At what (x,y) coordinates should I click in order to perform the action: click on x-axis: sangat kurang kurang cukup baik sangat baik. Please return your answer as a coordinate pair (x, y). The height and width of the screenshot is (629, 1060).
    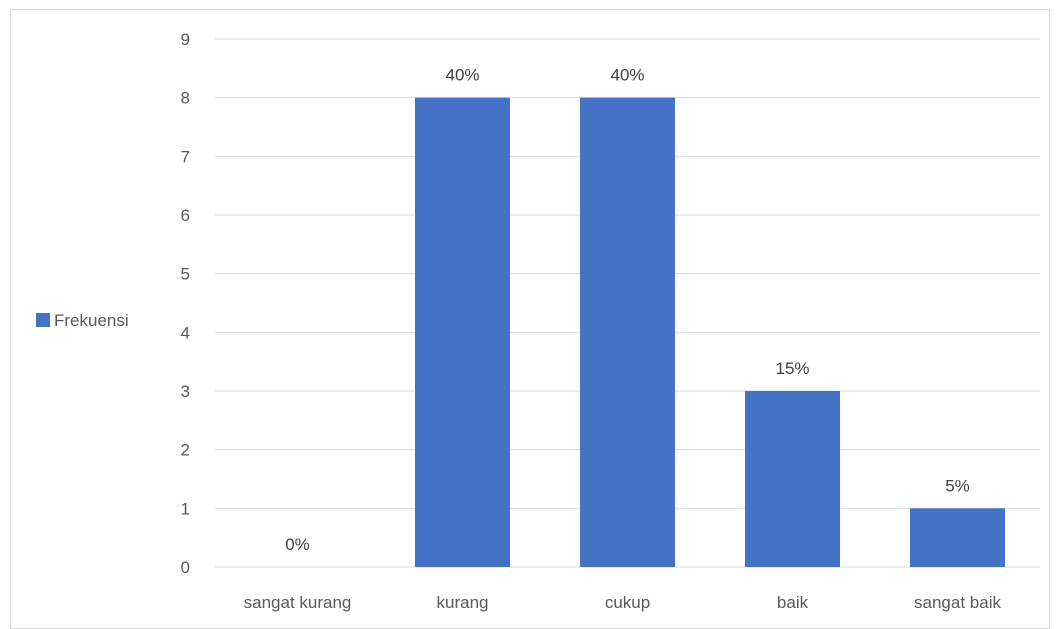
    Looking at the image, I should click on (623, 602).